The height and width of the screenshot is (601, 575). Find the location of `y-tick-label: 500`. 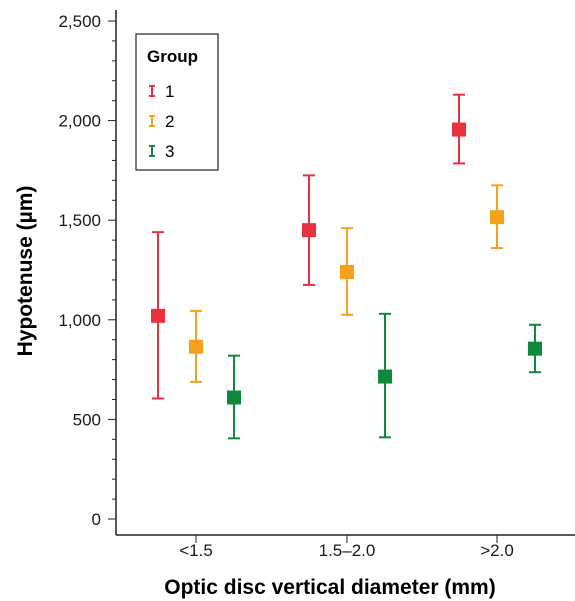

y-tick-label: 500 is located at coordinates (87, 419).